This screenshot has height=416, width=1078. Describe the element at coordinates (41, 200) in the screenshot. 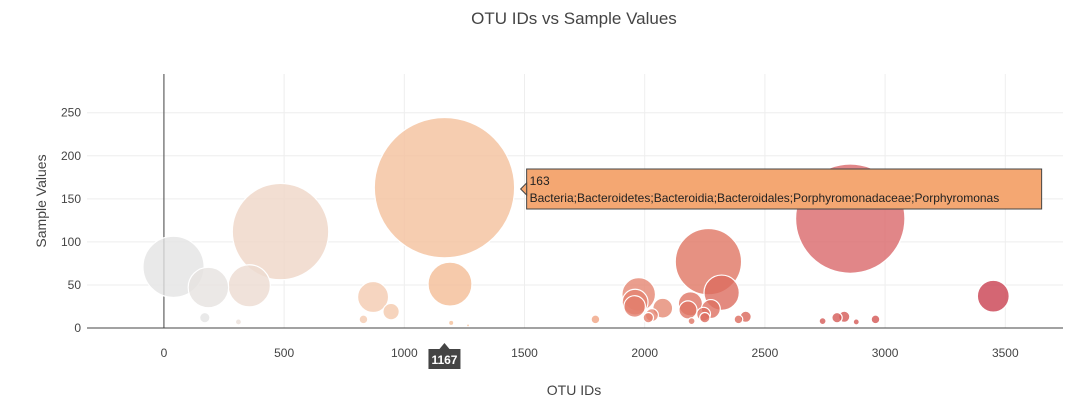

I see `y-axis-label: Sample Values` at that location.